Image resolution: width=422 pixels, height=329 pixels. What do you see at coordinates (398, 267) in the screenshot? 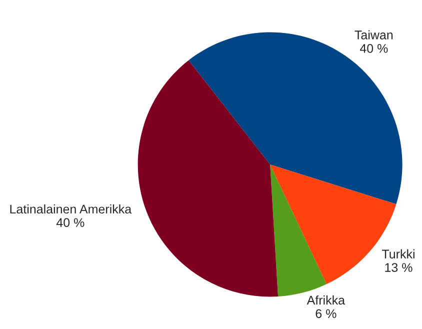
I see `data-label: 13 %` at bounding box center [398, 267].